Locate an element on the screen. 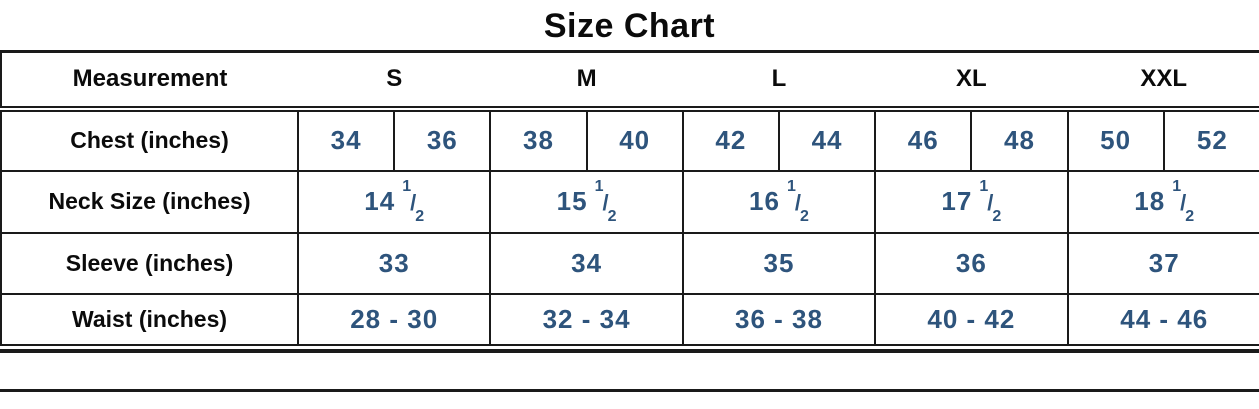 The image size is (1259, 409). page-bottom-rule is located at coordinates (629, 390).